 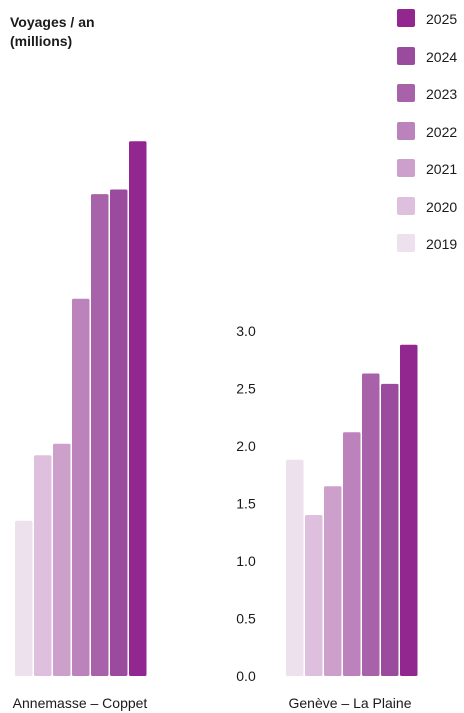 What do you see at coordinates (246, 504) in the screenshot?
I see `y-tick-label: 1.5` at bounding box center [246, 504].